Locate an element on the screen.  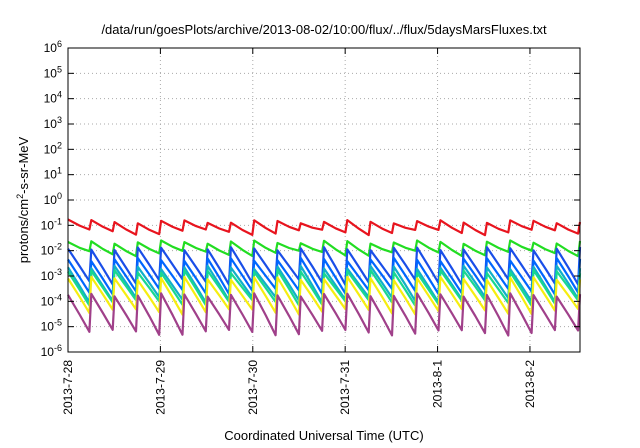
x-tick-label: 2013-8-2 is located at coordinates (530, 384).